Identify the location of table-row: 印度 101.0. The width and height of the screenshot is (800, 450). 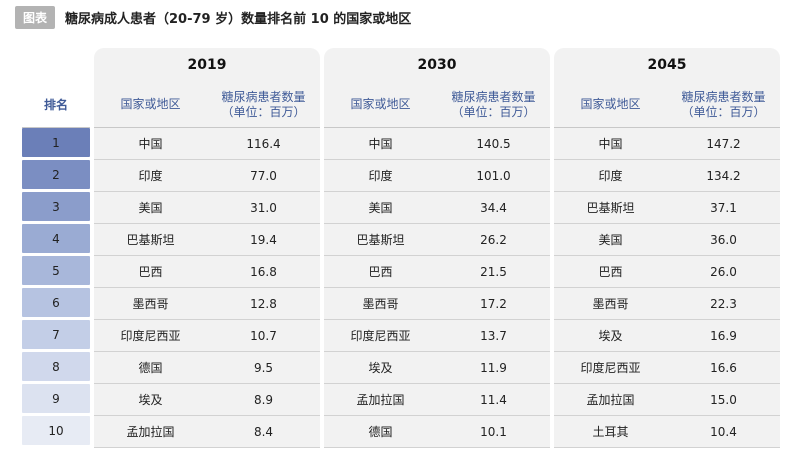
(437, 176).